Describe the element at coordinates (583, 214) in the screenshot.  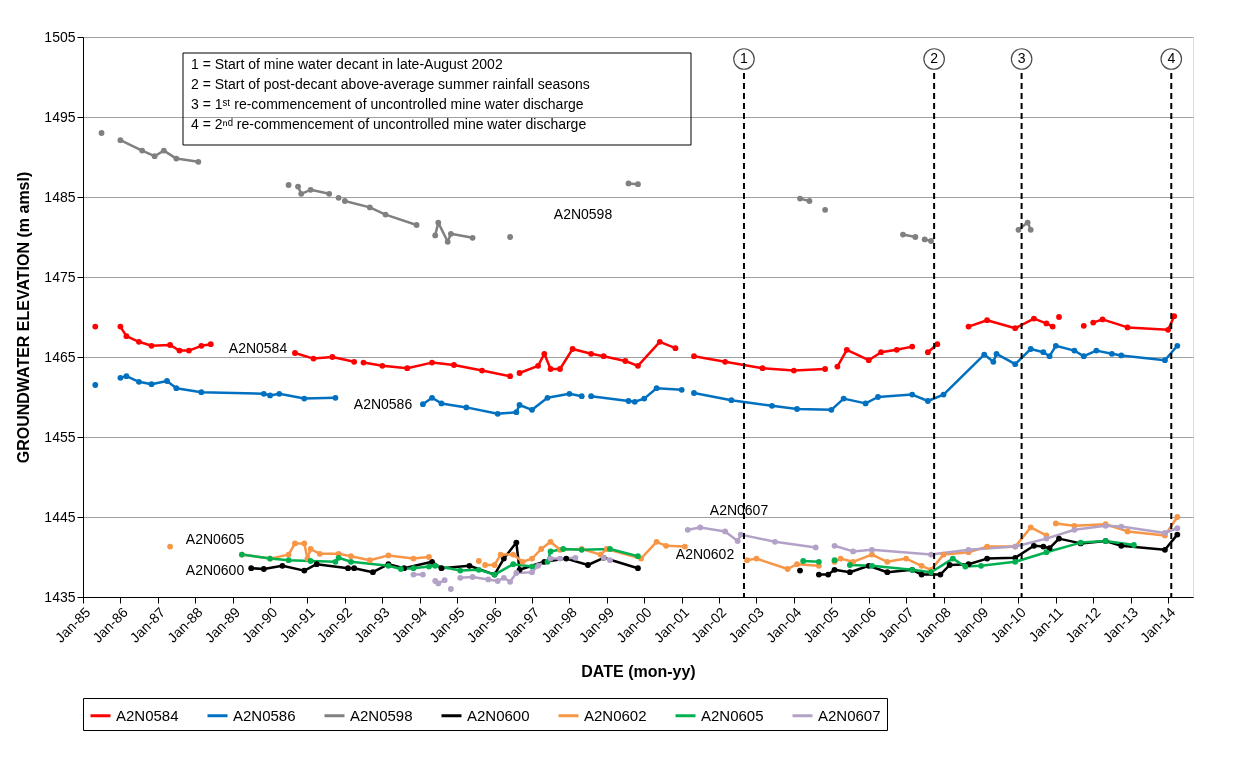
I see `annotation: A2N0598` at that location.